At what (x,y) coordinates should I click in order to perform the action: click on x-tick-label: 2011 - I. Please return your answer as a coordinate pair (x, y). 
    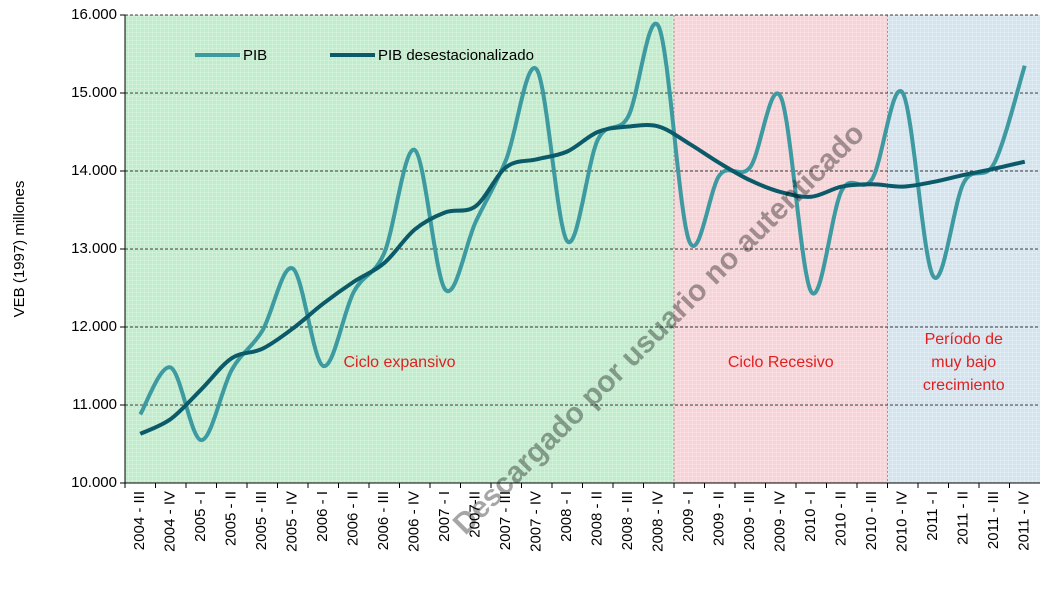
    Looking at the image, I should click on (932, 516).